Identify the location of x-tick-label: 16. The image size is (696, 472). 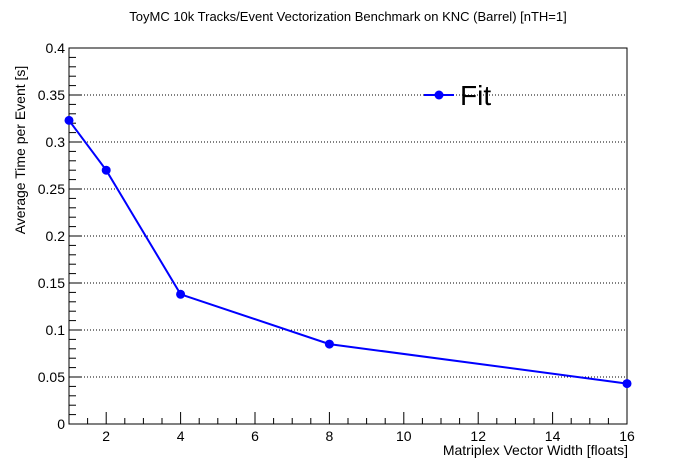
(627, 436).